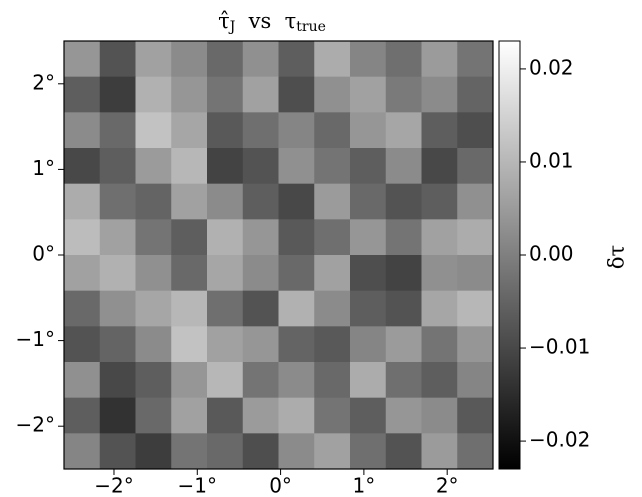 The height and width of the screenshot is (497, 642). Describe the element at coordinates (291, 21) in the screenshot. I see `title-part: τ` at that location.